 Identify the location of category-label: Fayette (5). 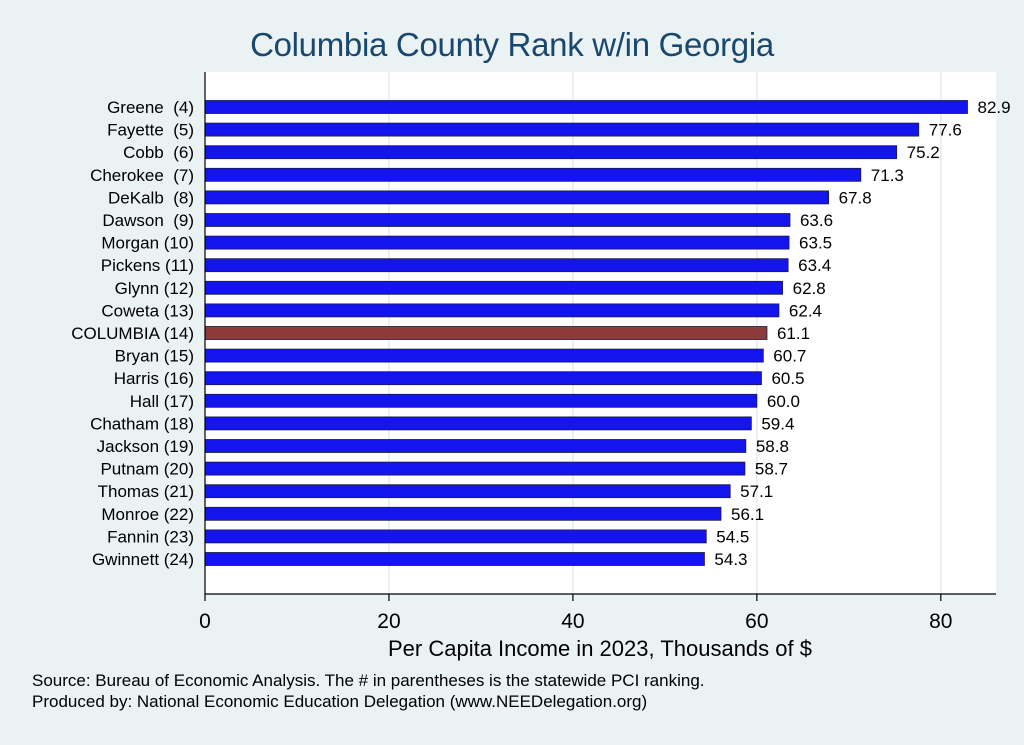
(150, 130).